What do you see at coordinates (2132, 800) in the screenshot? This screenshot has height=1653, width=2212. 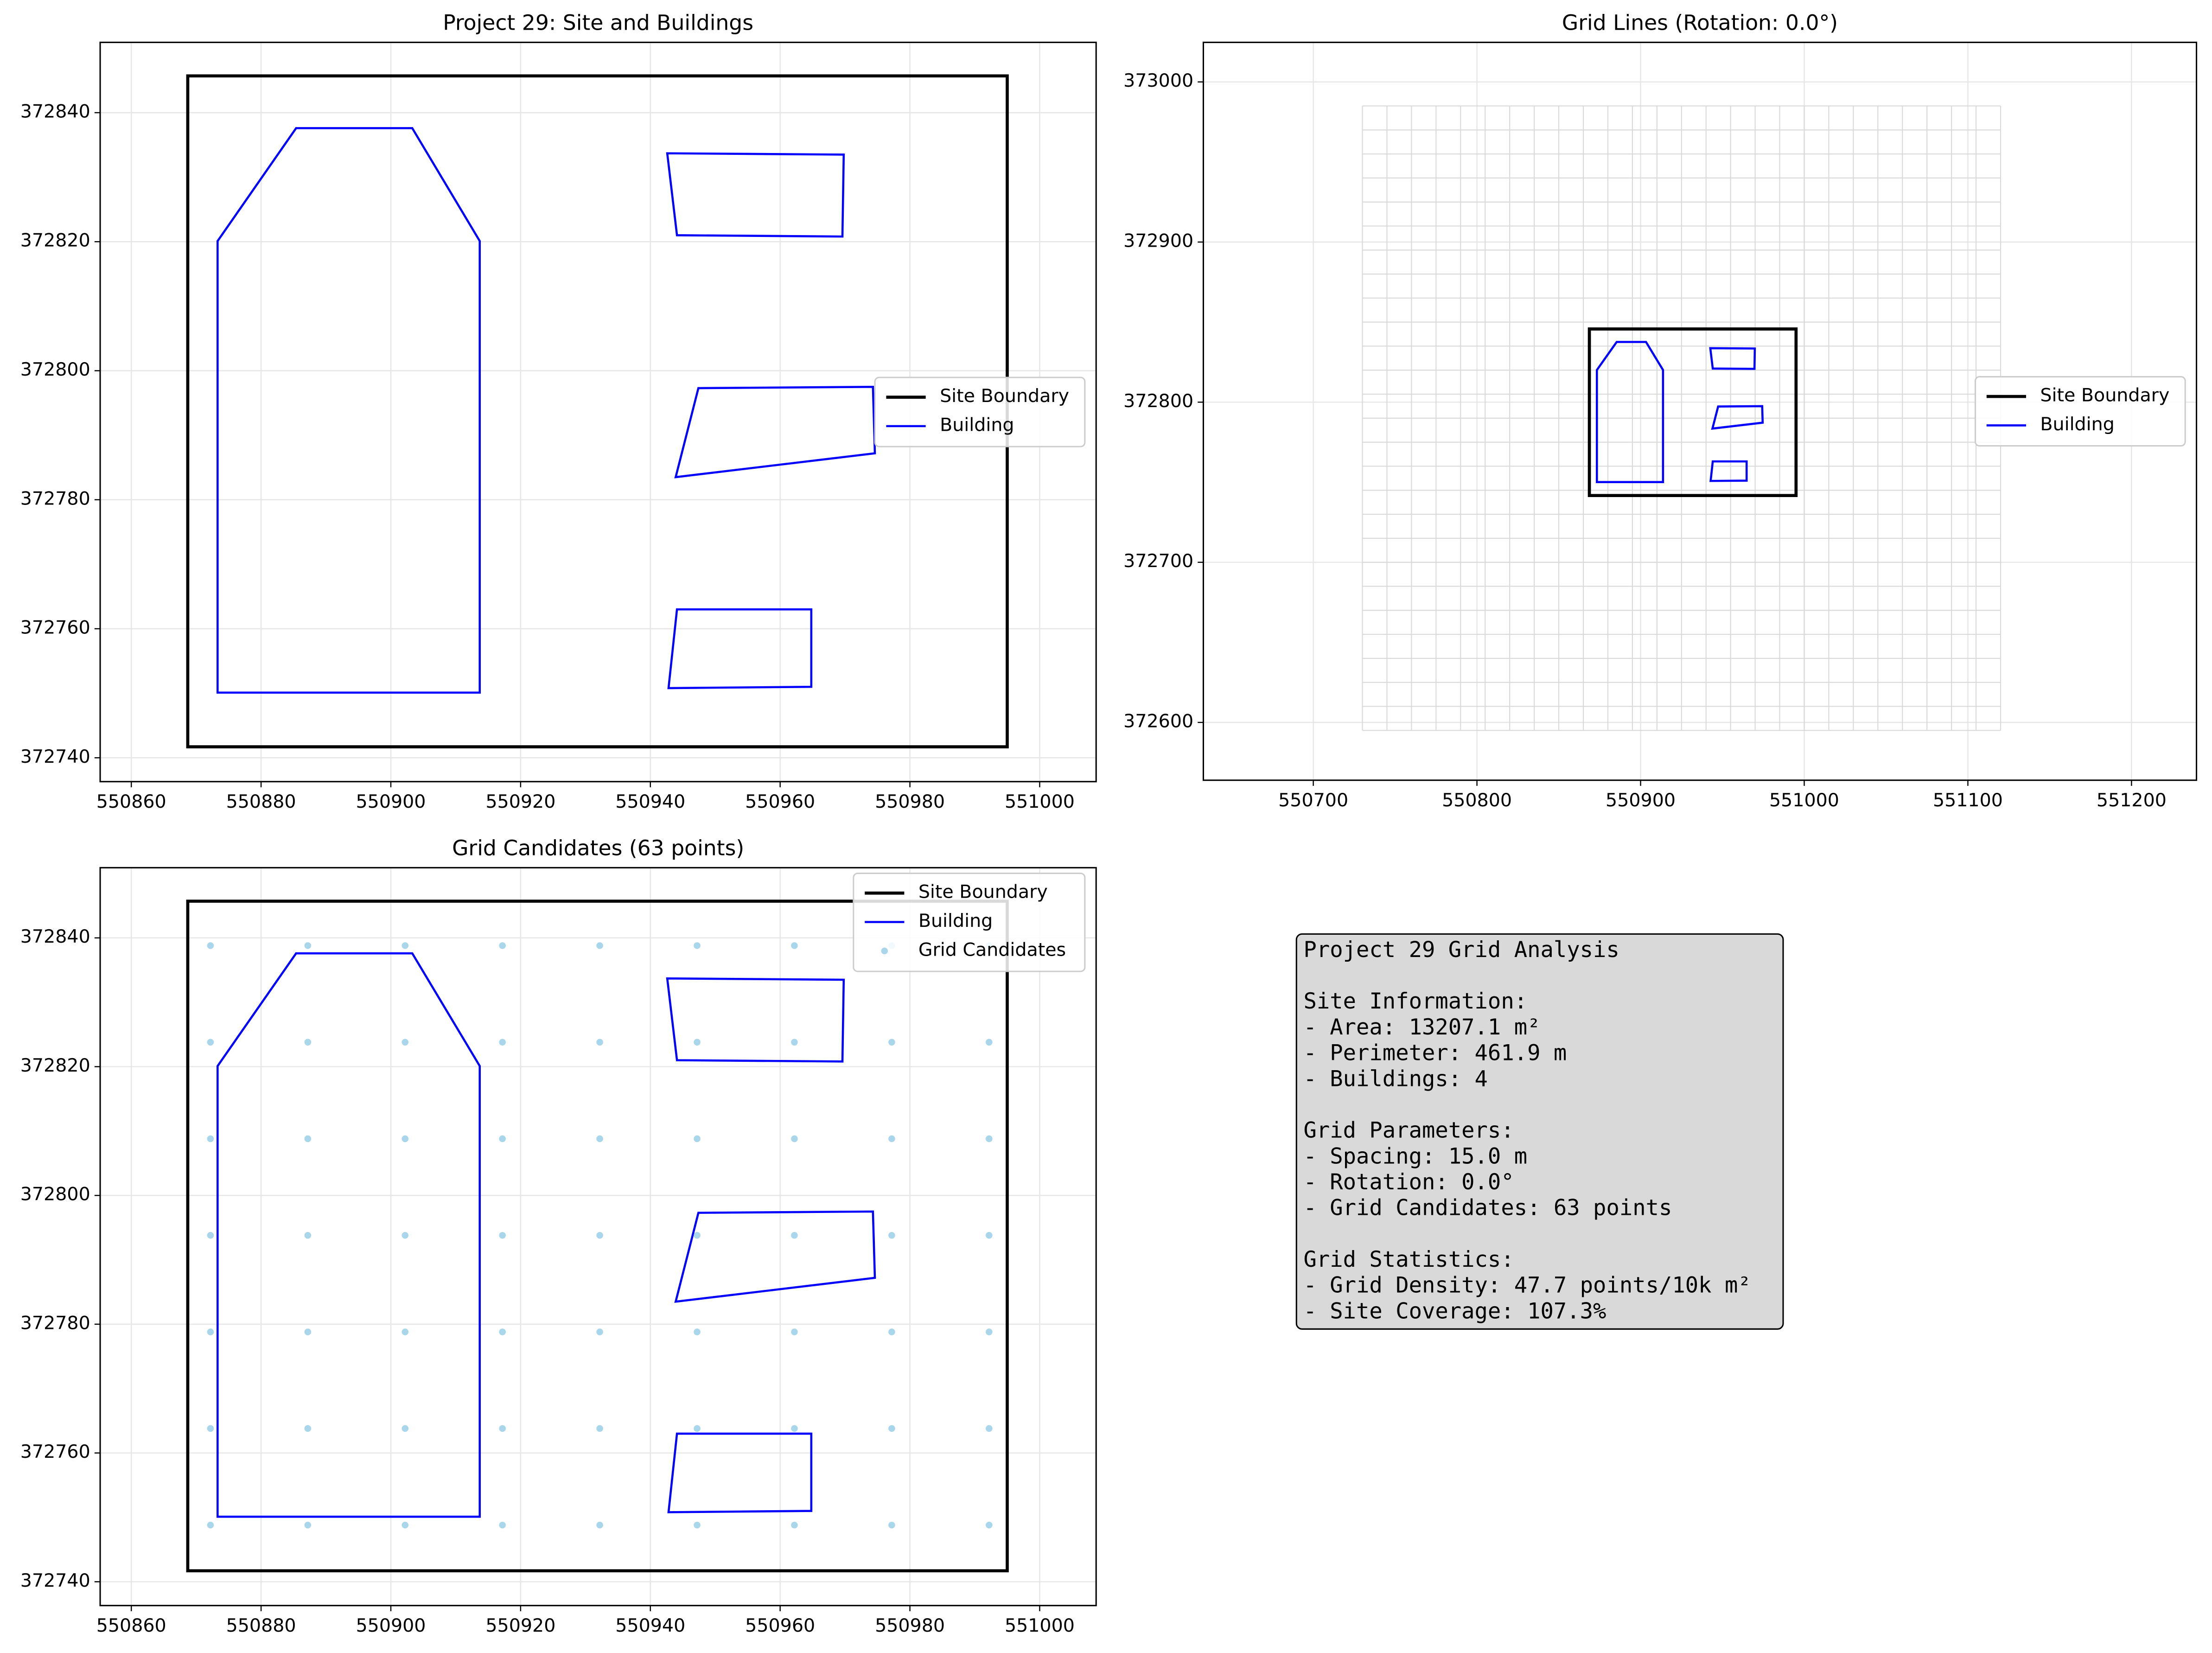 I see `x-tick-label: 551200` at bounding box center [2132, 800].